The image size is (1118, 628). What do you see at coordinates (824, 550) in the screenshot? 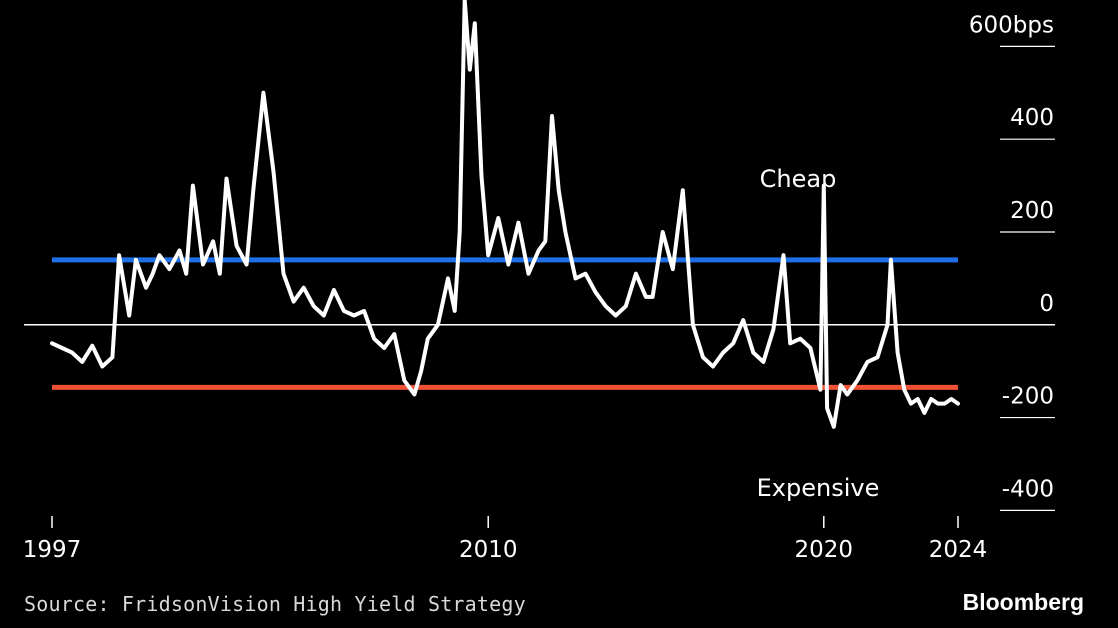
I see `x-tick-label: 2020` at bounding box center [824, 550].